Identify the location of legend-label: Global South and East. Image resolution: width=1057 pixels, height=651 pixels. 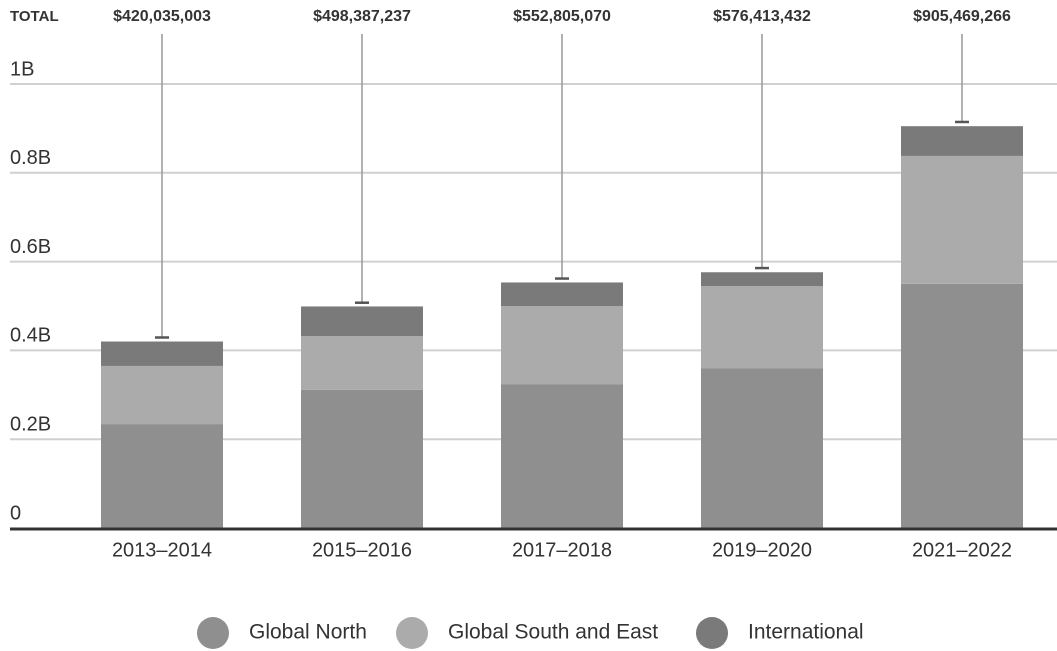
(553, 632).